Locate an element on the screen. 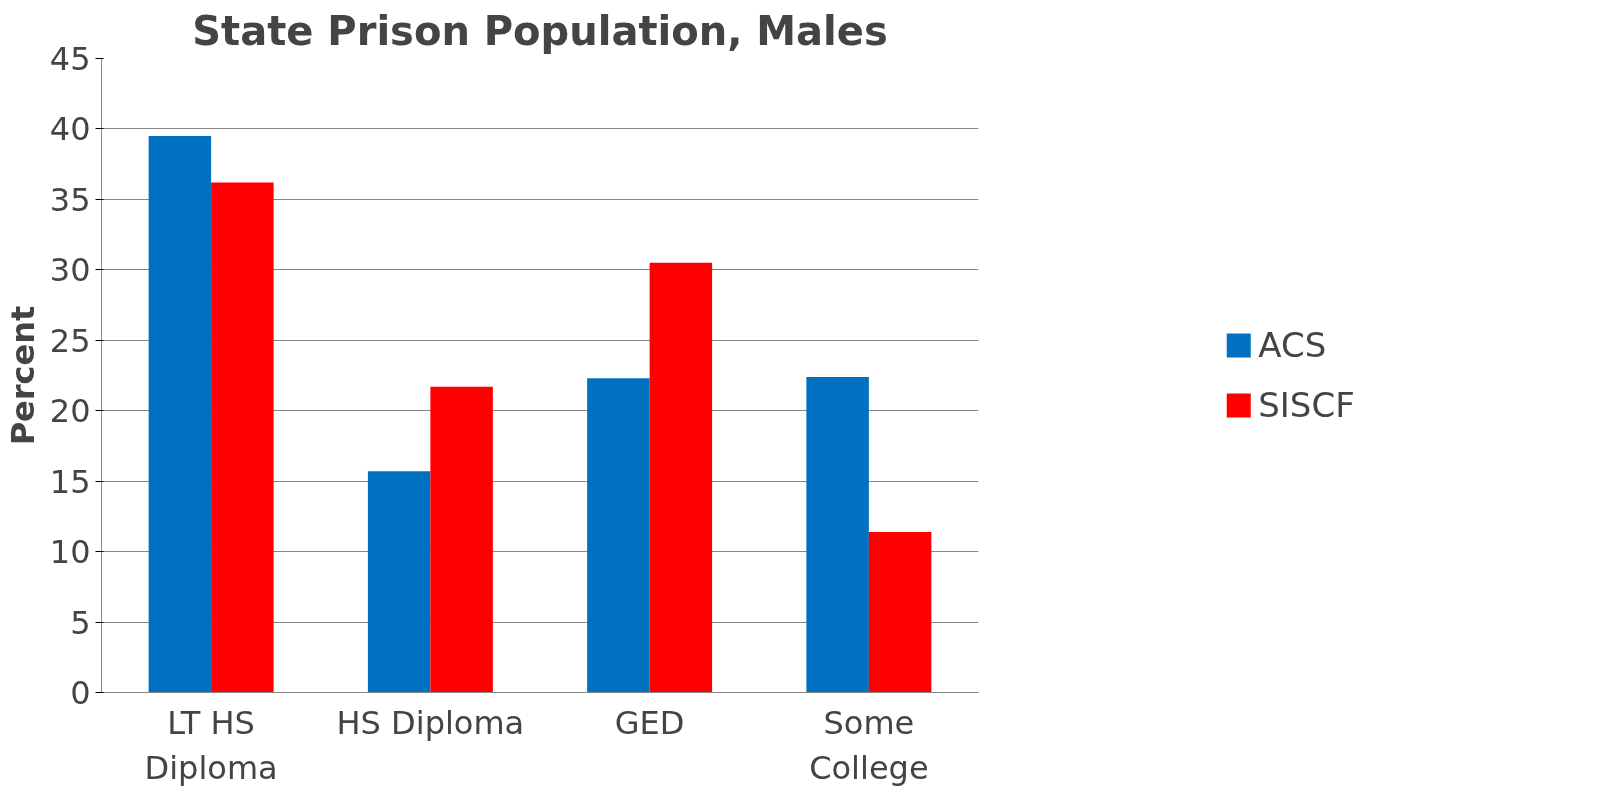 The width and height of the screenshot is (1618, 800). x-tick-label: Some College is located at coordinates (869, 745).